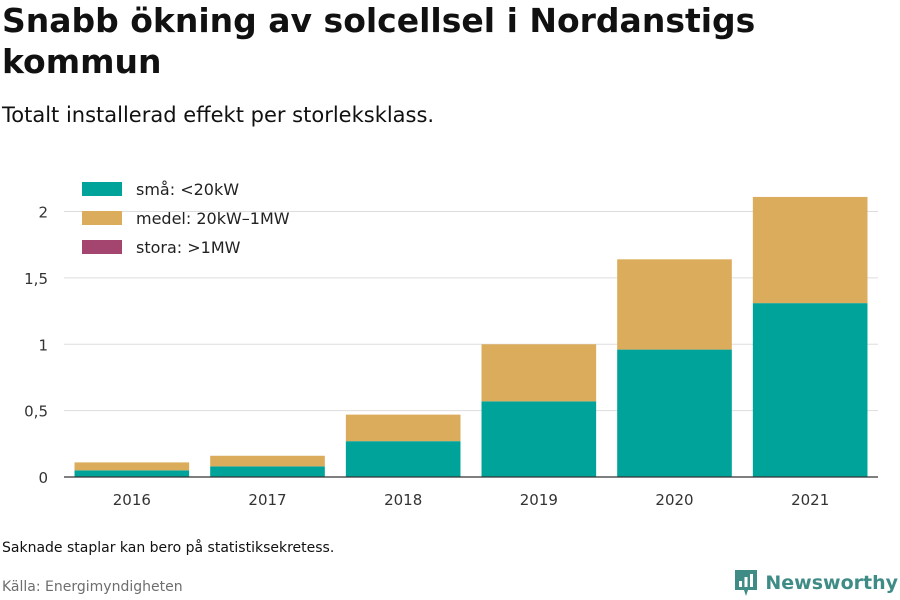 Image resolution: width=900 pixels, height=600 pixels. I want to click on legend-label: små: <20kW, so click(187, 189).